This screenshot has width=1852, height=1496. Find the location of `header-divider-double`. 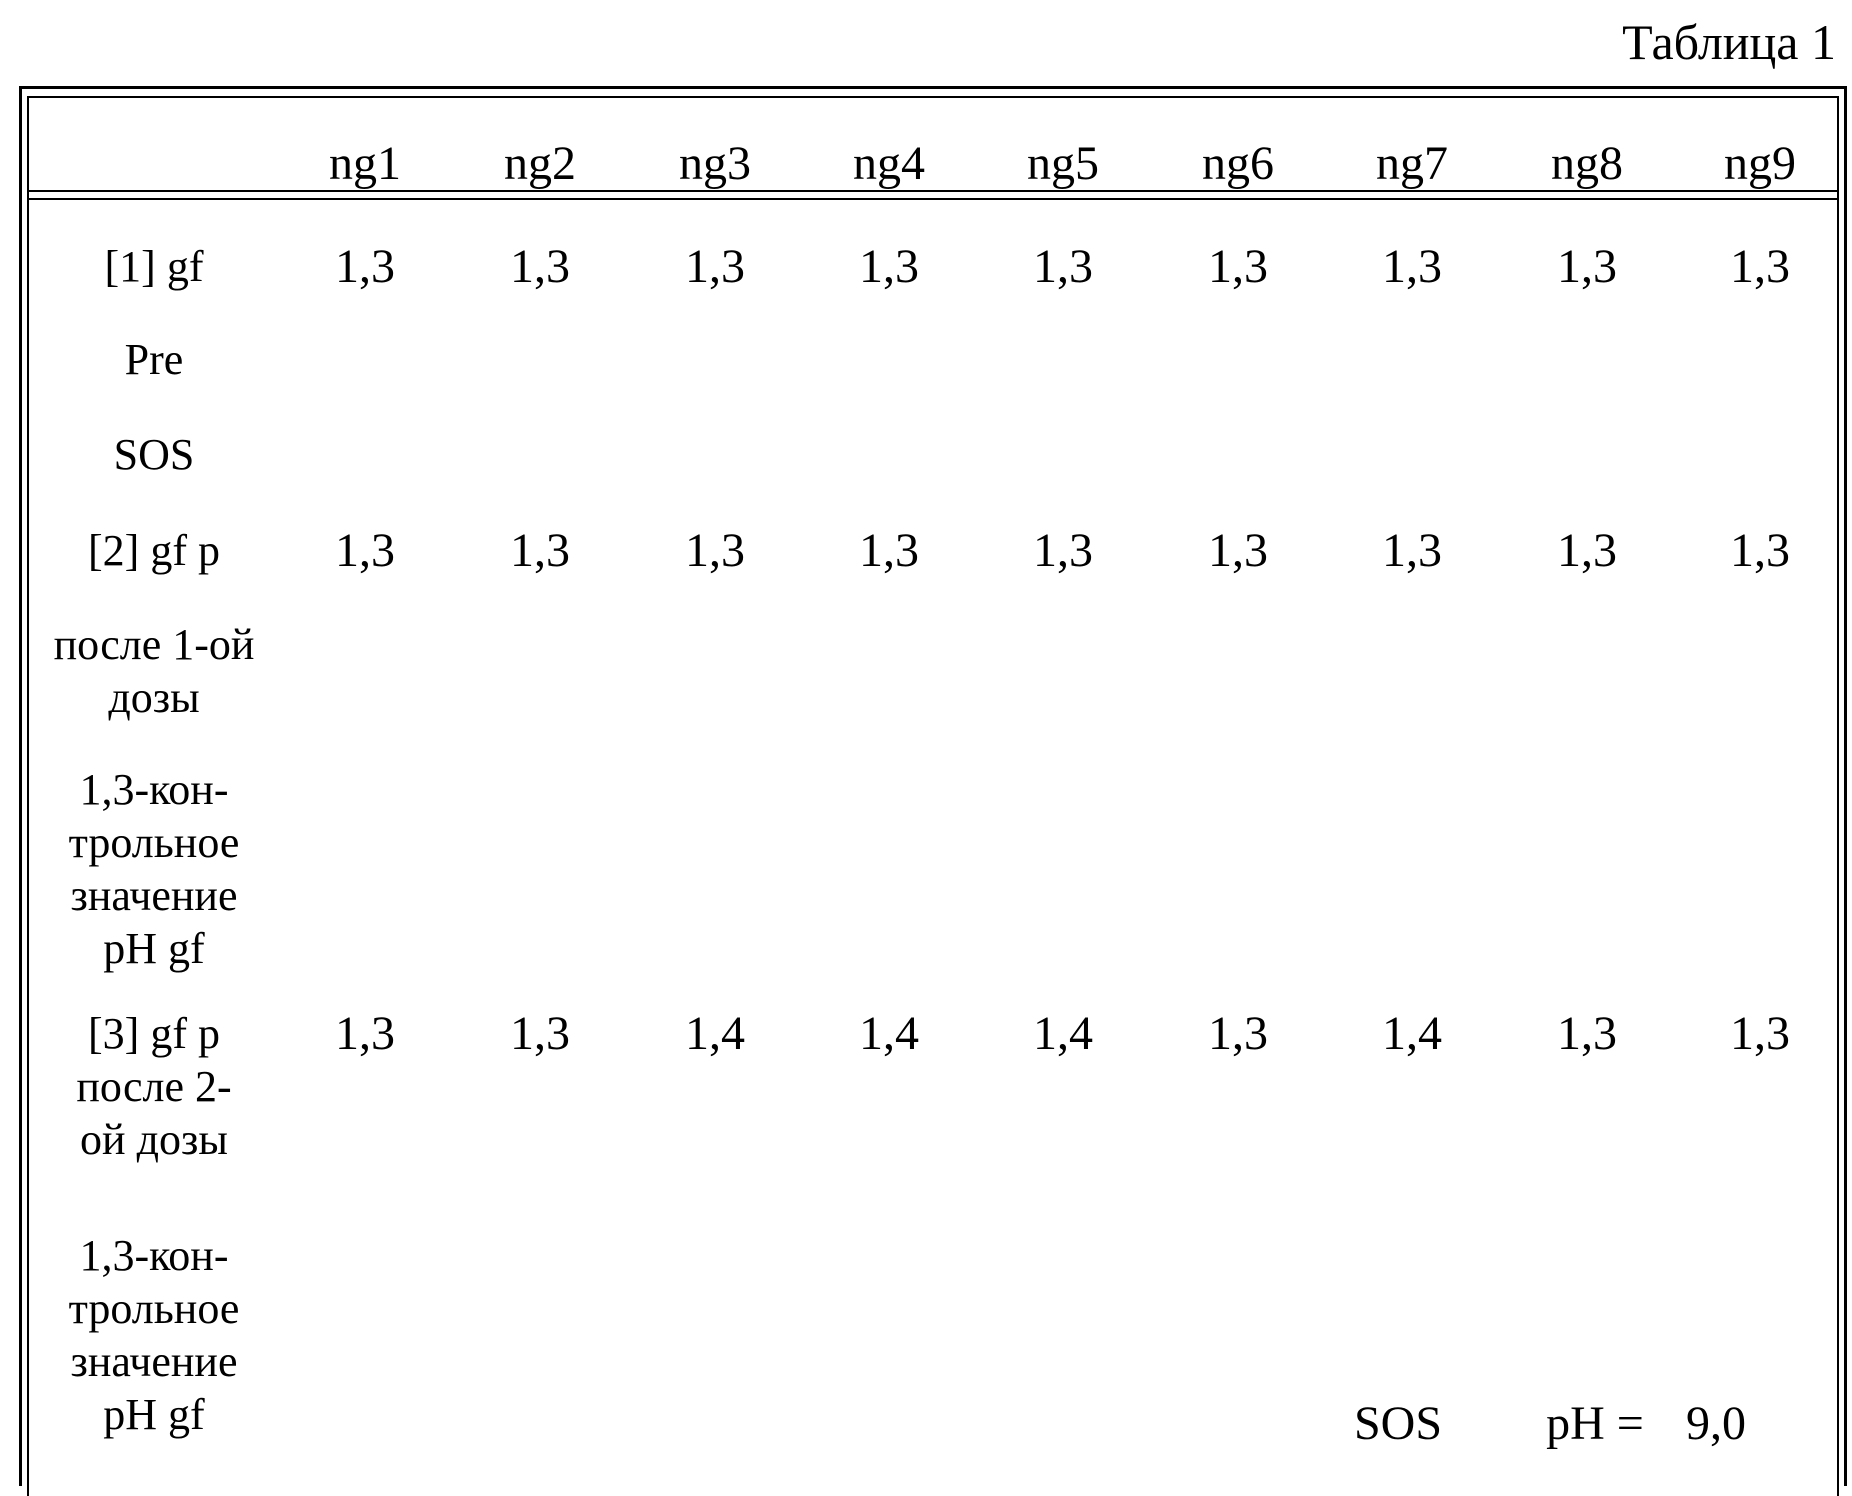

header-divider-double is located at coordinates (933, 199).